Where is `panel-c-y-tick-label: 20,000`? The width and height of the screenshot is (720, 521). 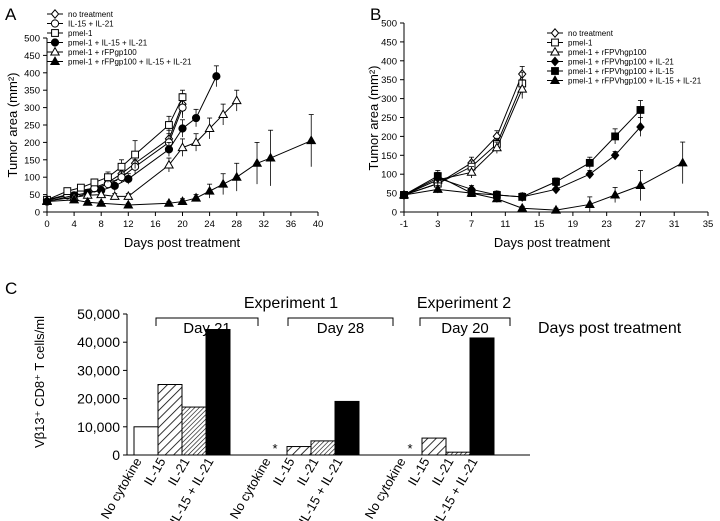 panel-c-y-tick-label: 20,000 is located at coordinates (98, 399).